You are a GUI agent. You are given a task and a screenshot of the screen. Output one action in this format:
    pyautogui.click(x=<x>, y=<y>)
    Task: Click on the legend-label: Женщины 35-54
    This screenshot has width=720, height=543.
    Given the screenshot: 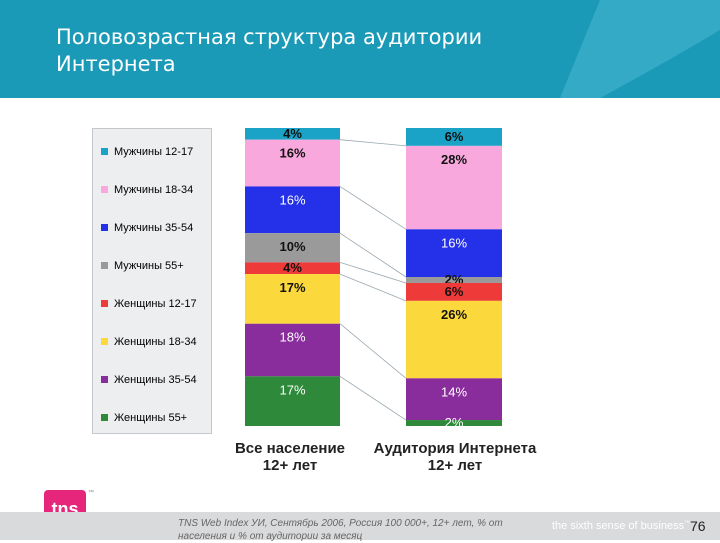 What is the action you would take?
    pyautogui.click(x=155, y=380)
    